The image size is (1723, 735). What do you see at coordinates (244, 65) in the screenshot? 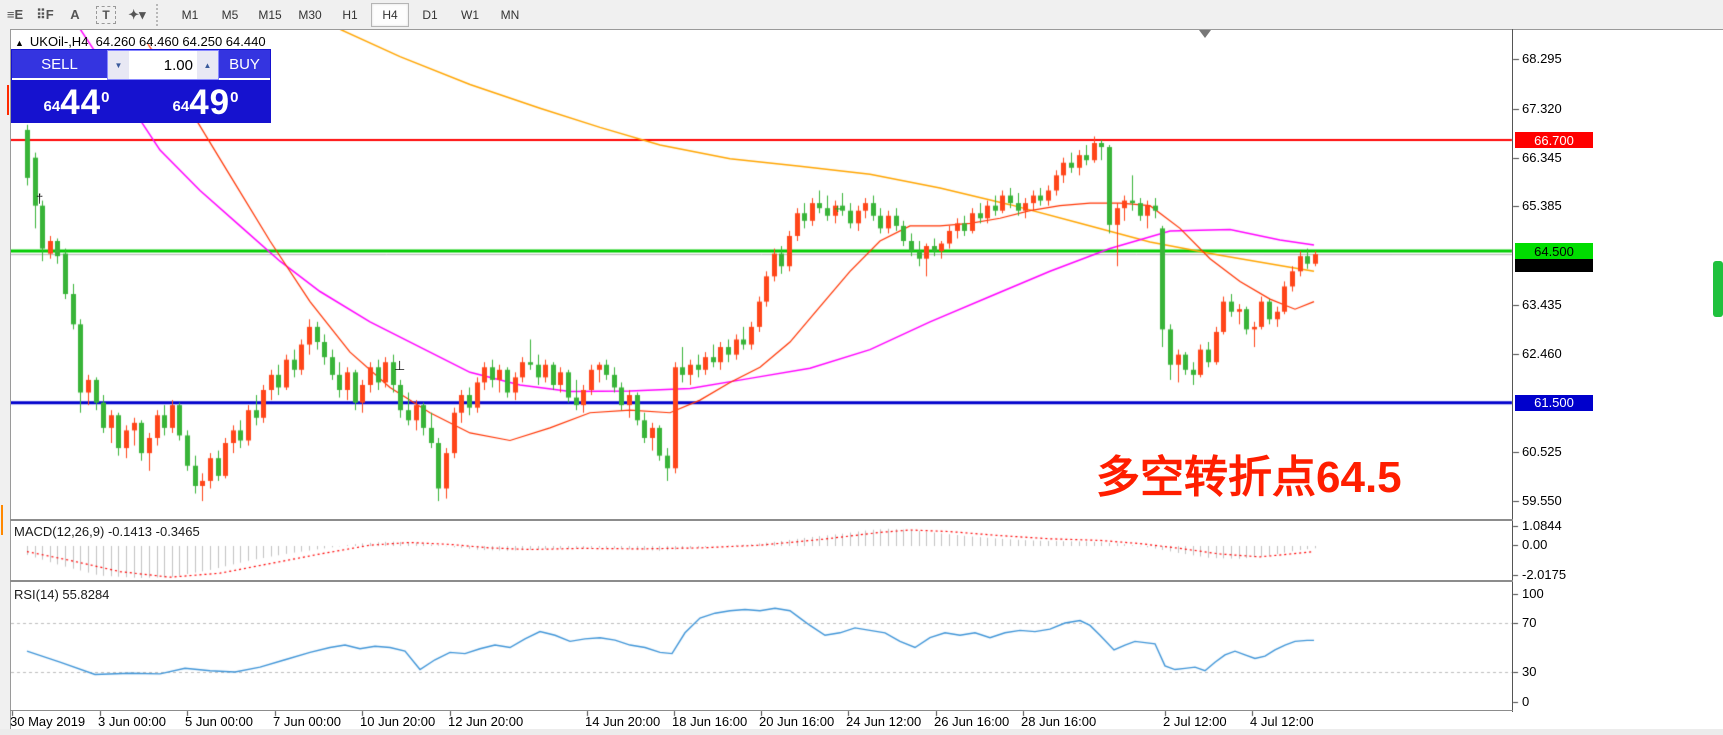
I see `buy-button: BUY` at bounding box center [244, 65].